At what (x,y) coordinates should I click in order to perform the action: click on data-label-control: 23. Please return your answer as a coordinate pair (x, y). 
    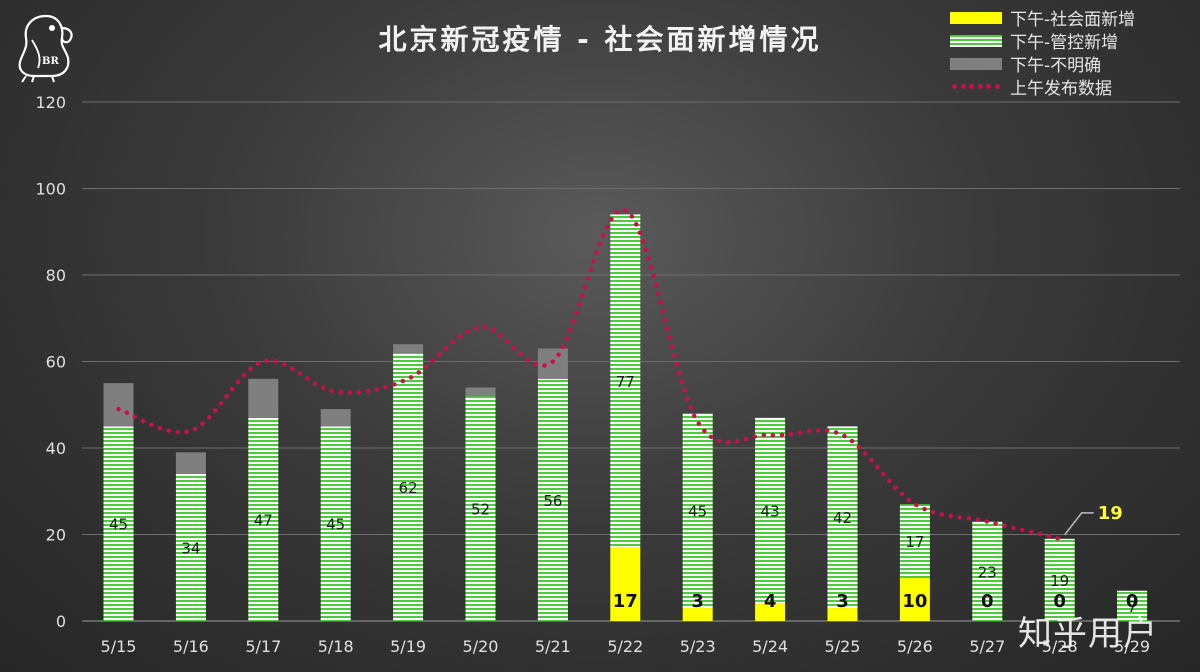
    Looking at the image, I should click on (987, 572).